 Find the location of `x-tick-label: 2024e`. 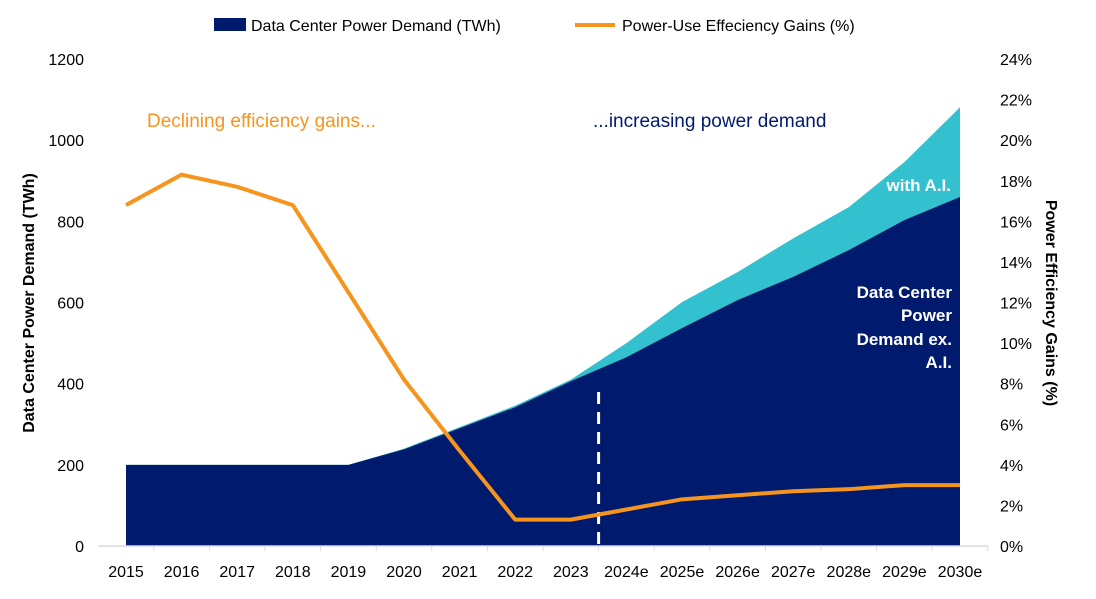

x-tick-label: 2024e is located at coordinates (626, 572).